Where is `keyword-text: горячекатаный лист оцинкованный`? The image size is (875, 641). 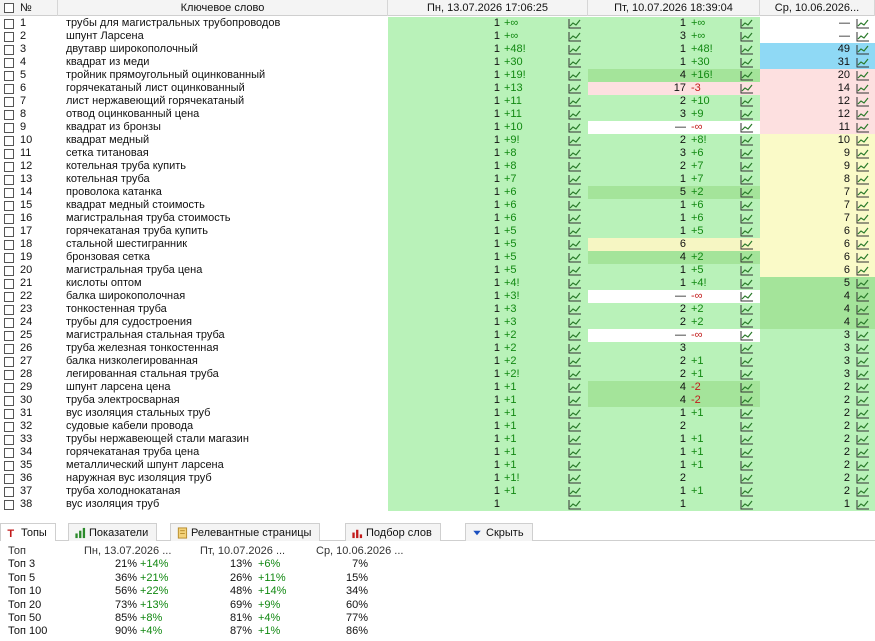
keyword-text: горячекатаный лист оцинкованный is located at coordinates (223, 88).